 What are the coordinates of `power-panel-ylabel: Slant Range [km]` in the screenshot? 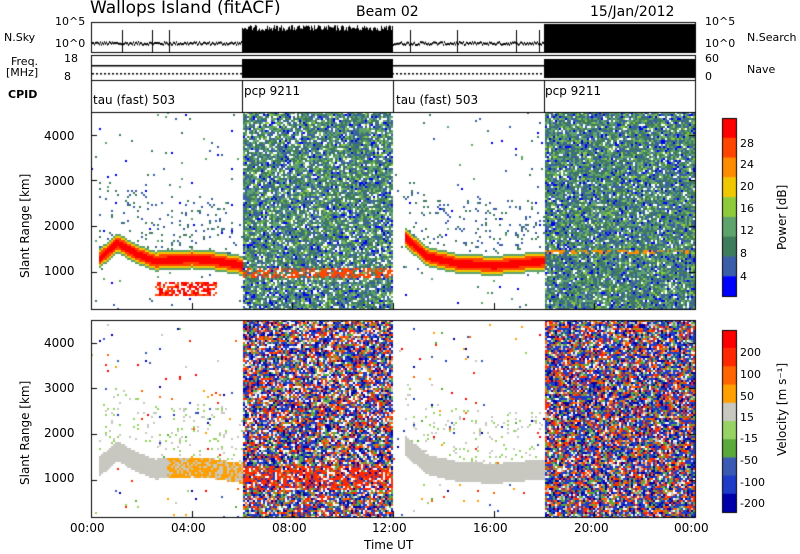 It's located at (25, 225).